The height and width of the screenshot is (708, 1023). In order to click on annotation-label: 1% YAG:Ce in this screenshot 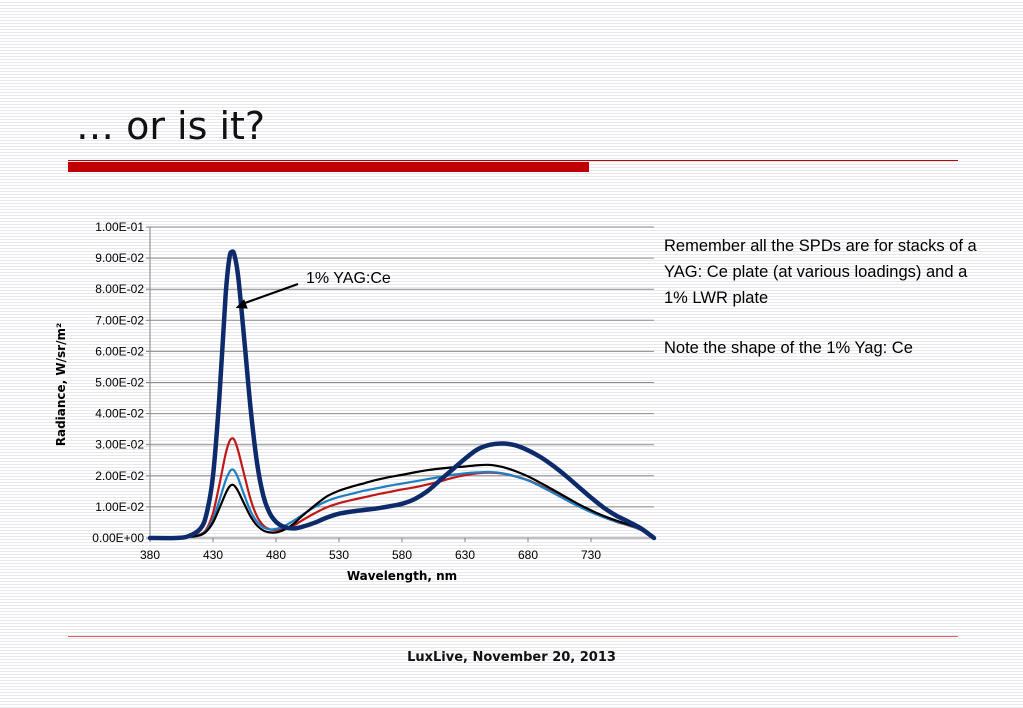, I will do `click(348, 278)`.